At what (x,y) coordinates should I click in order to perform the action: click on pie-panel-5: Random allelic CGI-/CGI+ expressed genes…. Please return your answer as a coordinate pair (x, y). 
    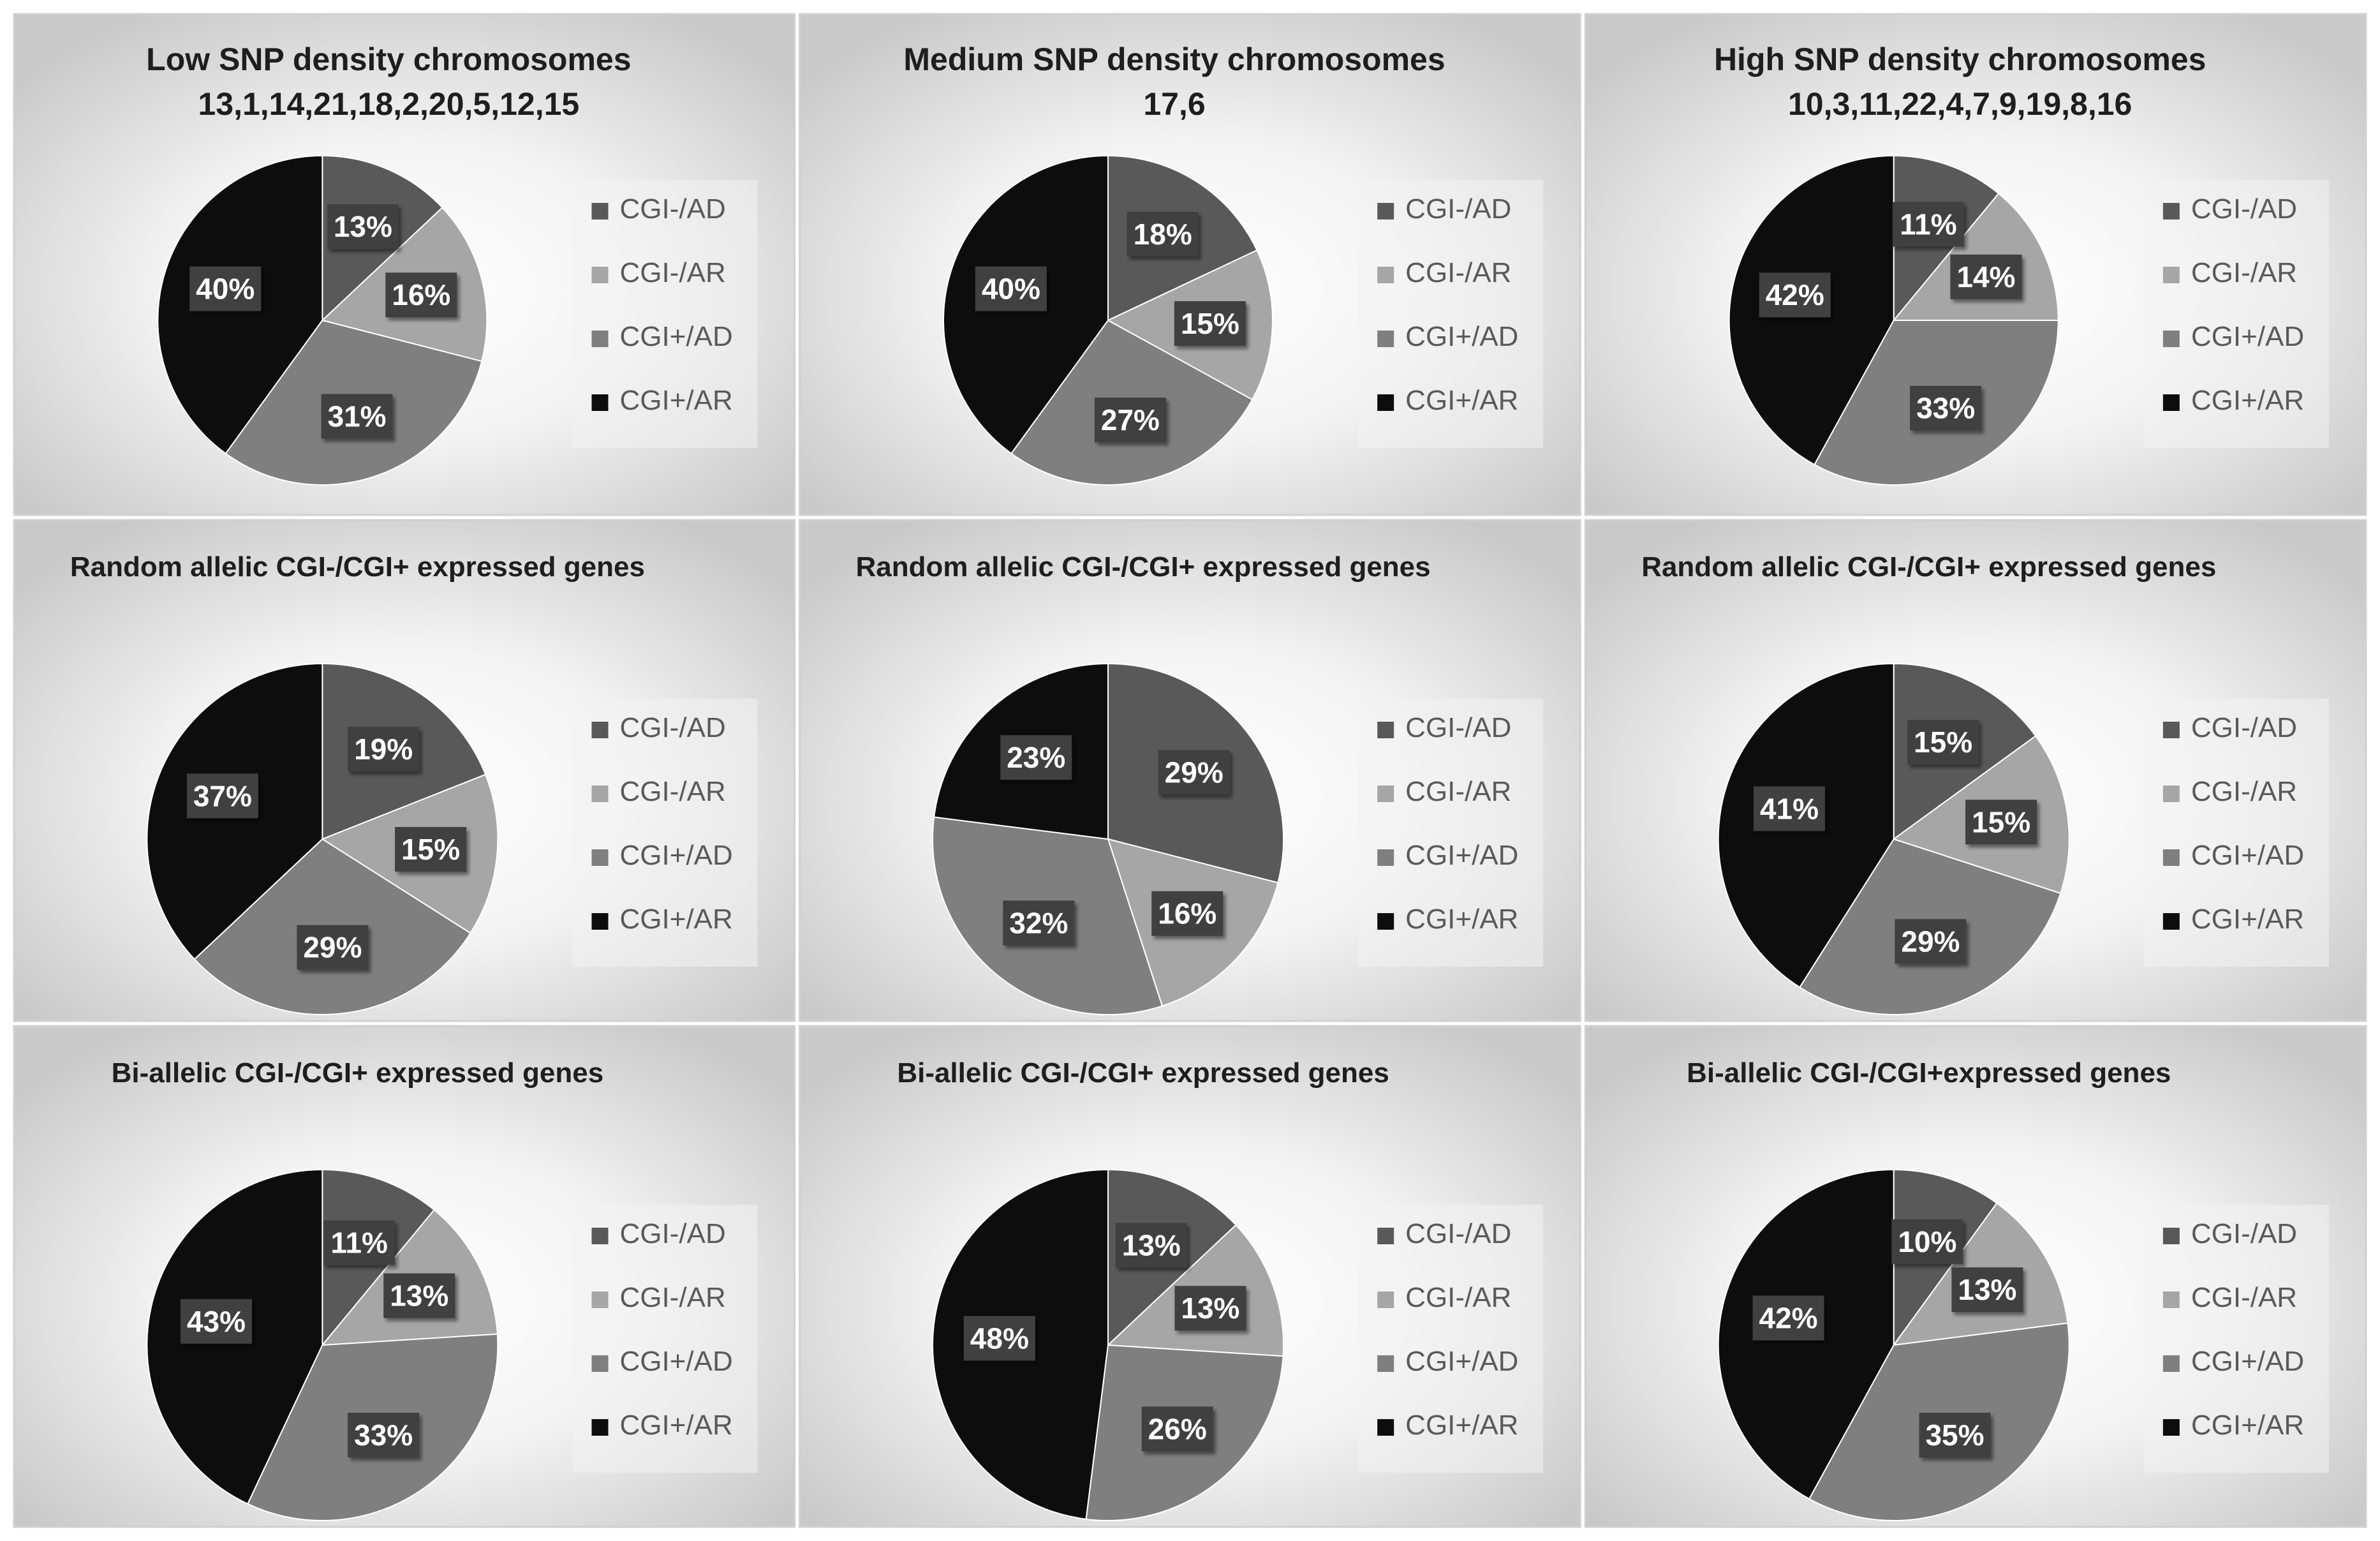
    Looking at the image, I should click on (1190, 770).